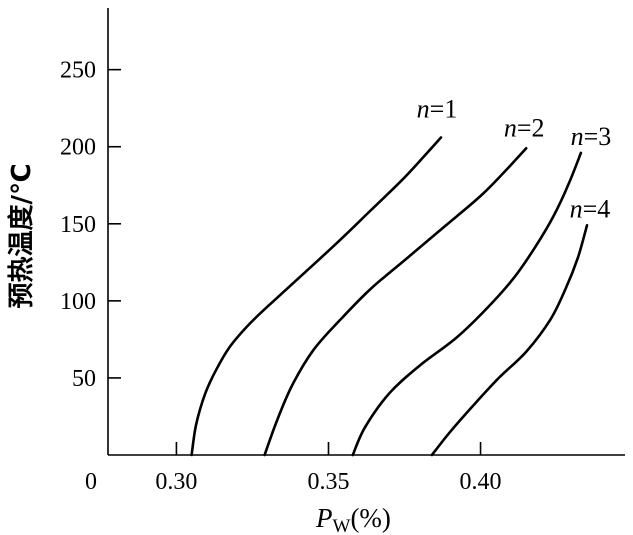  Describe the element at coordinates (481, 482) in the screenshot. I see `x-tick-label: 0.40` at that location.